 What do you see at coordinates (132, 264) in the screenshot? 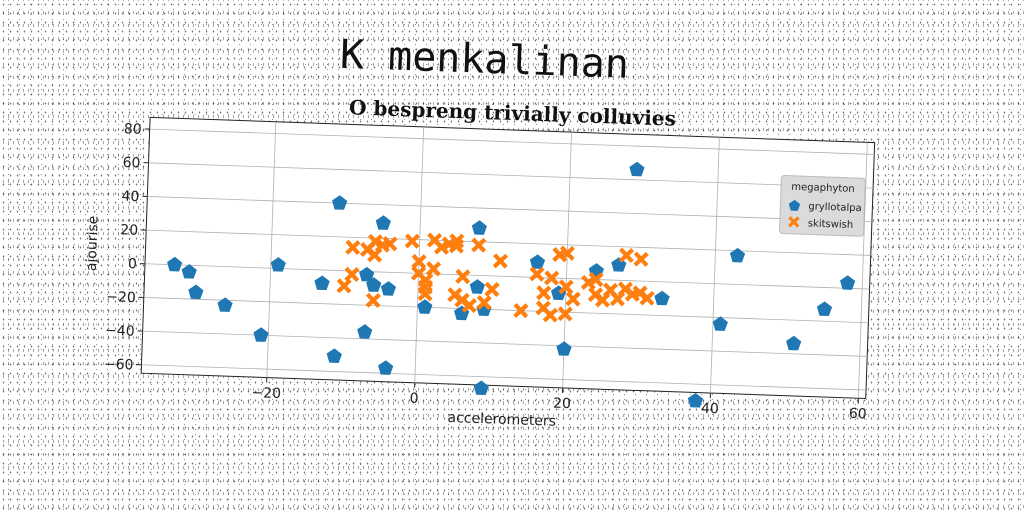
I see `y-tick-label: 0` at bounding box center [132, 264].